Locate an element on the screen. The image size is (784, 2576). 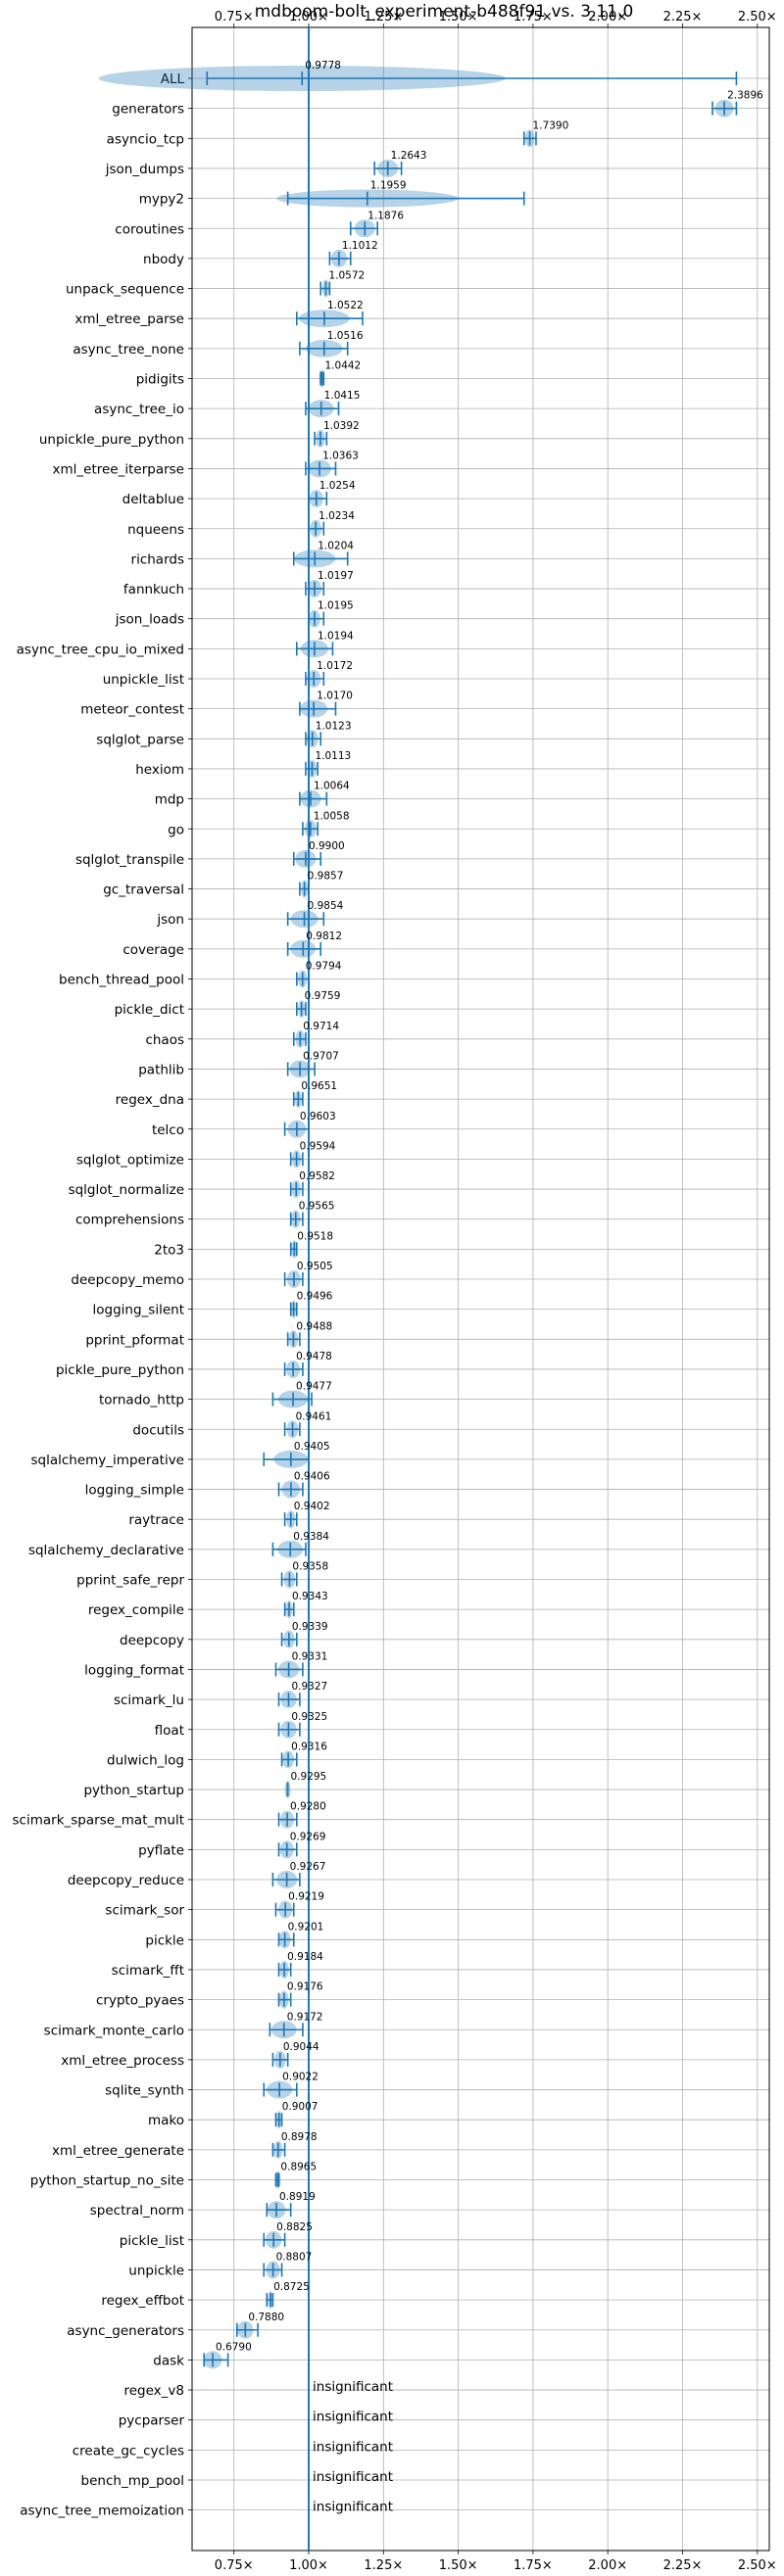
benchmark-label: dask is located at coordinates (168, 2360).